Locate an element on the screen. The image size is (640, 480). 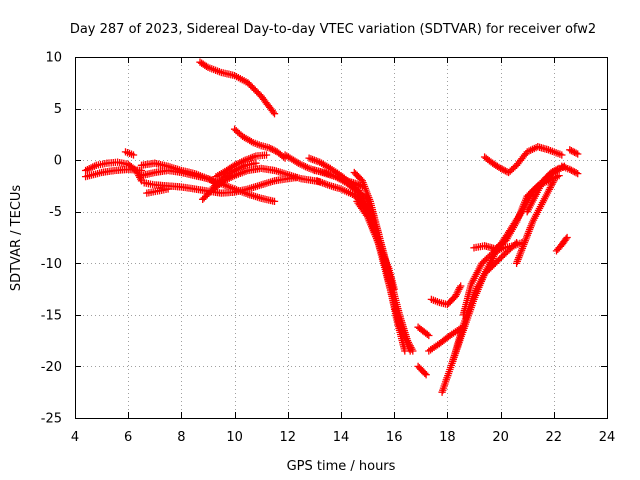
x-tick-label: 8 is located at coordinates (181, 437).